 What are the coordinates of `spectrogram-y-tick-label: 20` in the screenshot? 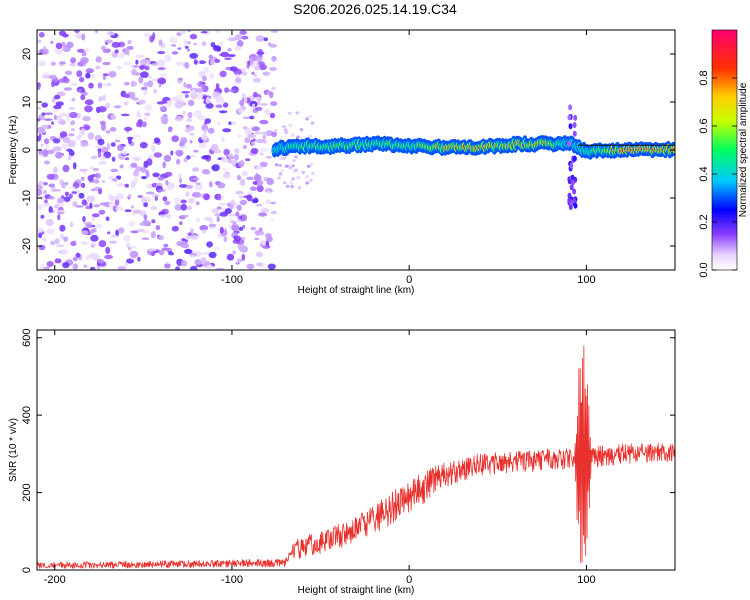 It's located at (27, 54).